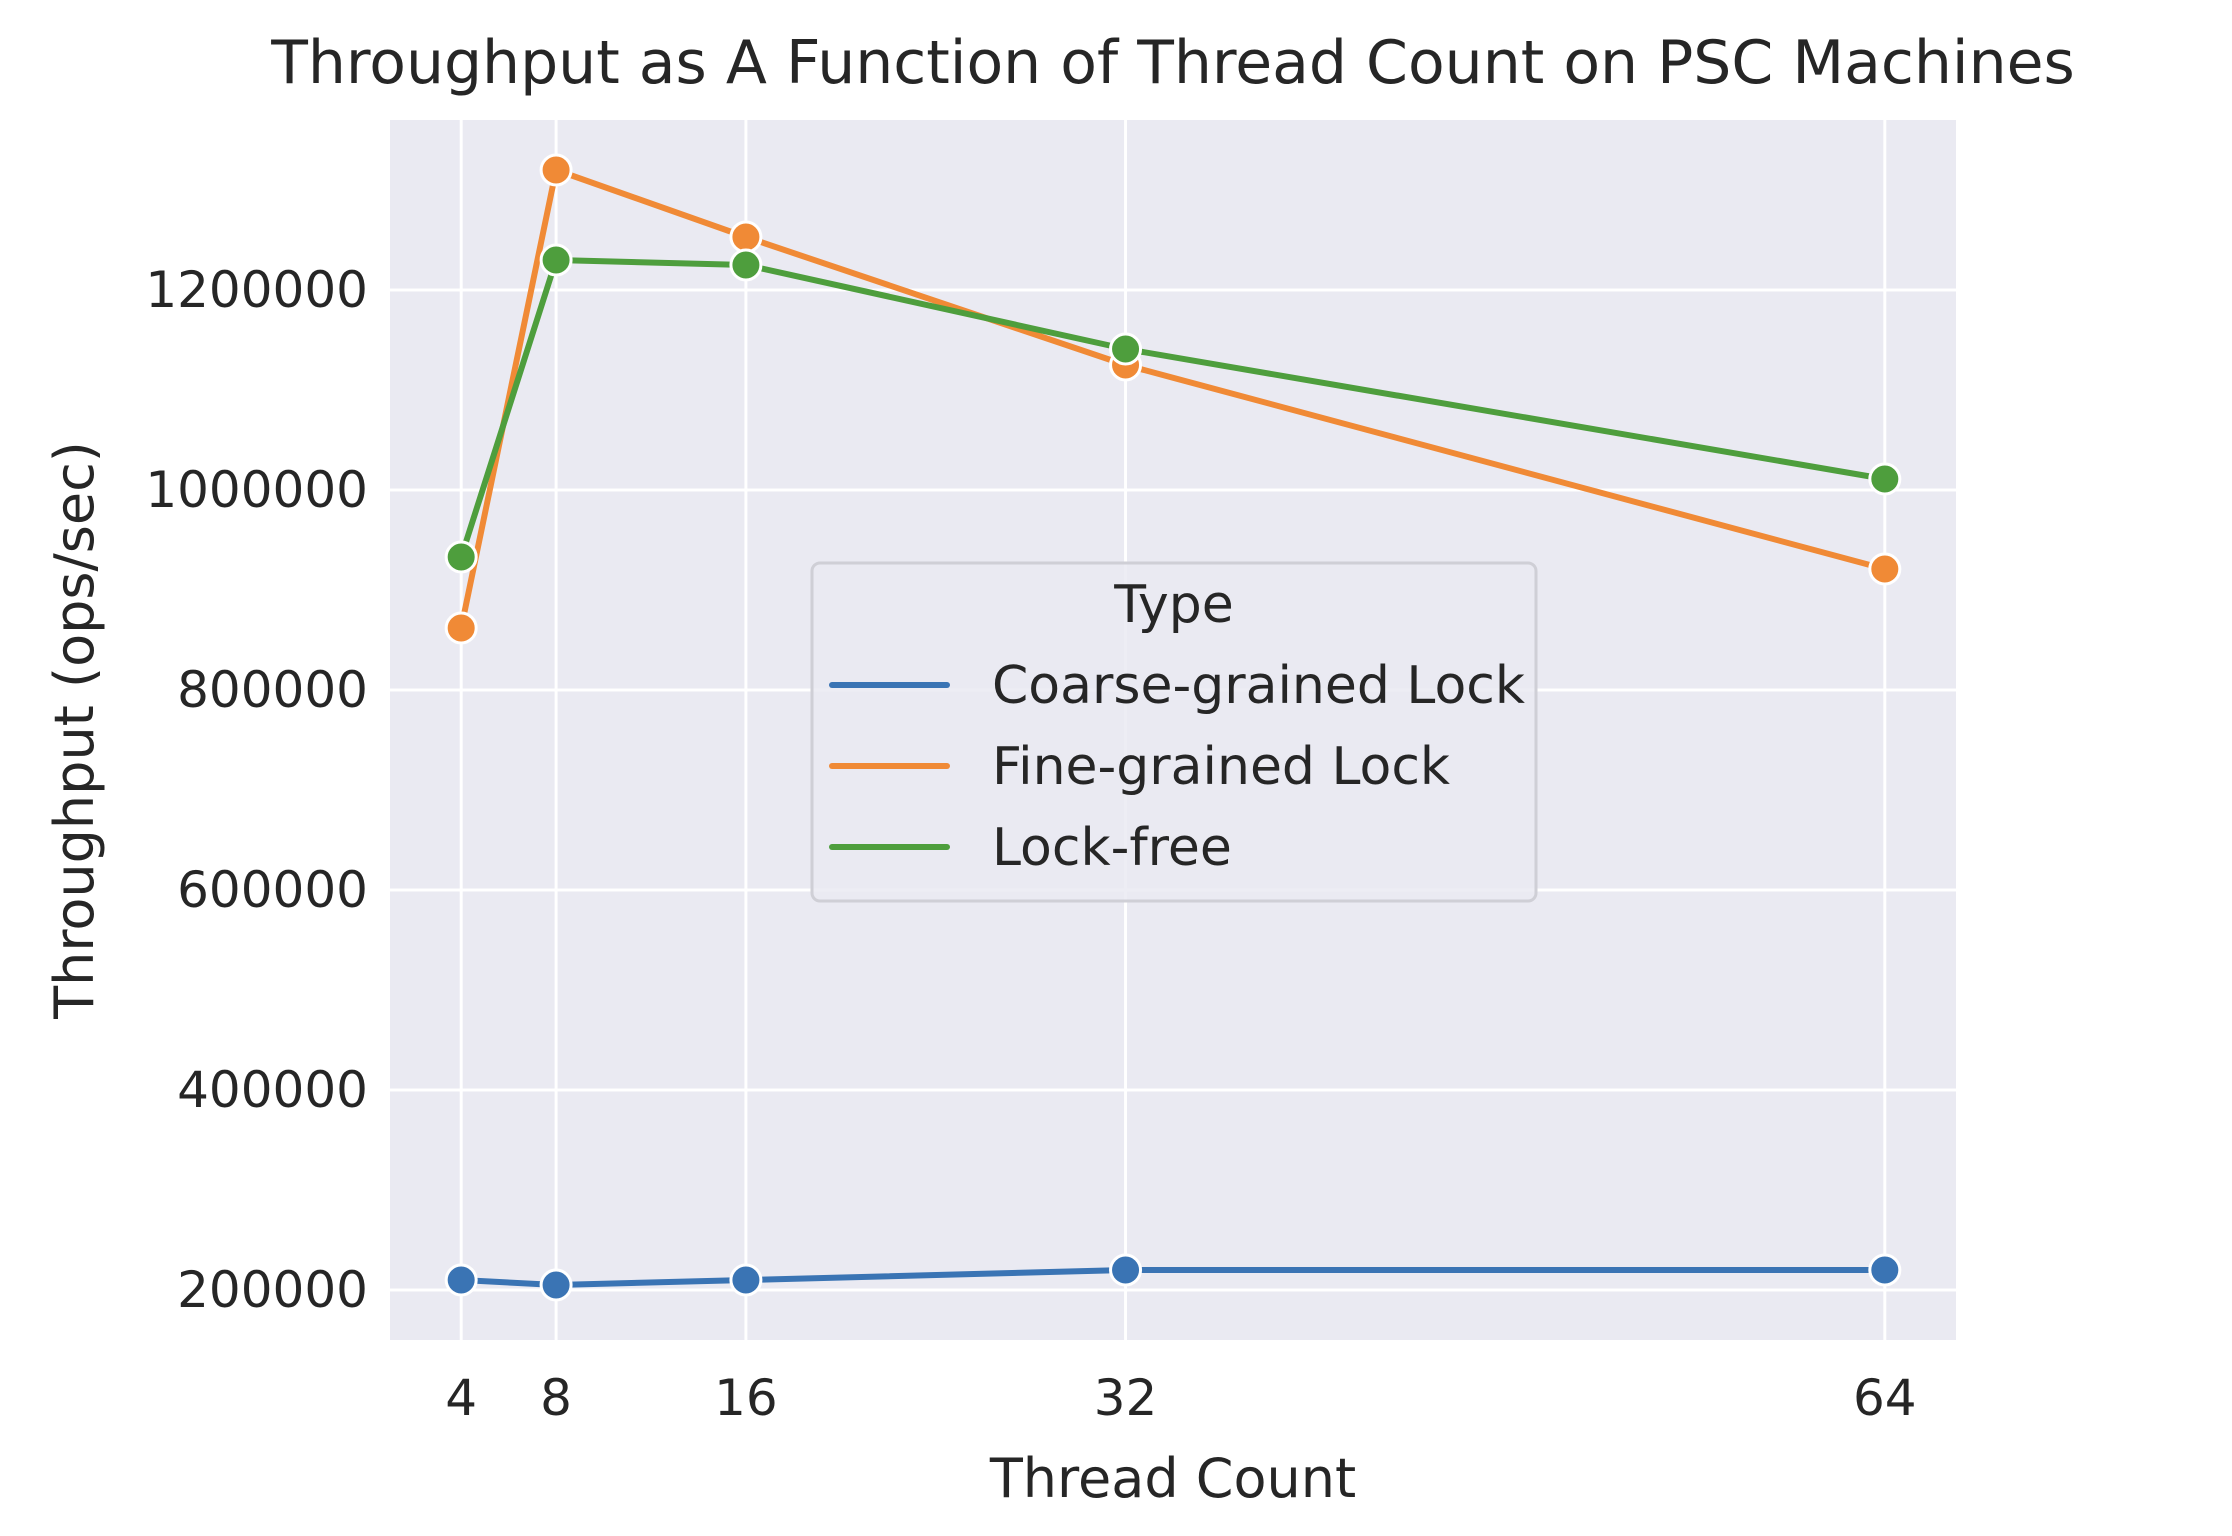 The height and width of the screenshot is (1536, 2232). What do you see at coordinates (1112, 848) in the screenshot?
I see `legend-label: Lock-free` at bounding box center [1112, 848].